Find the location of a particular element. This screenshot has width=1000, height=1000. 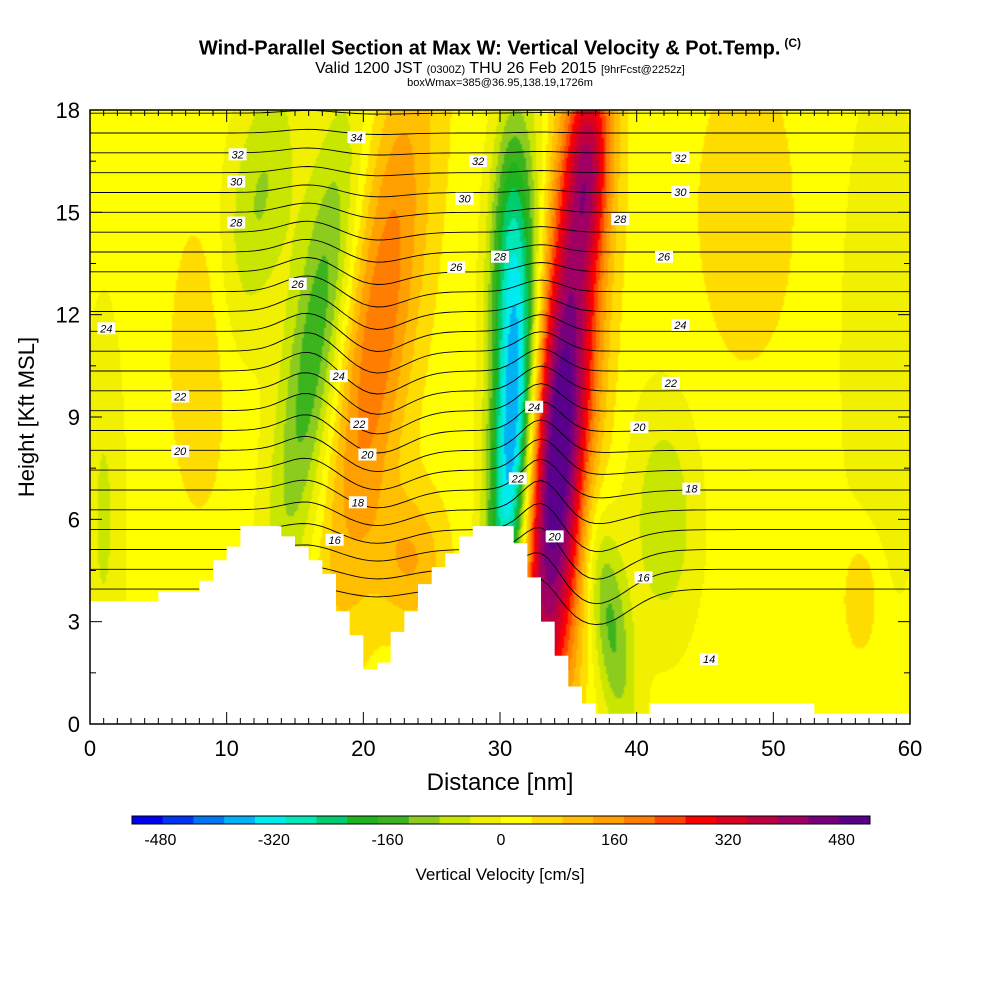

box-wmax-line: boxWmax=385@36.95,138.19,1726m is located at coordinates (500, 83).